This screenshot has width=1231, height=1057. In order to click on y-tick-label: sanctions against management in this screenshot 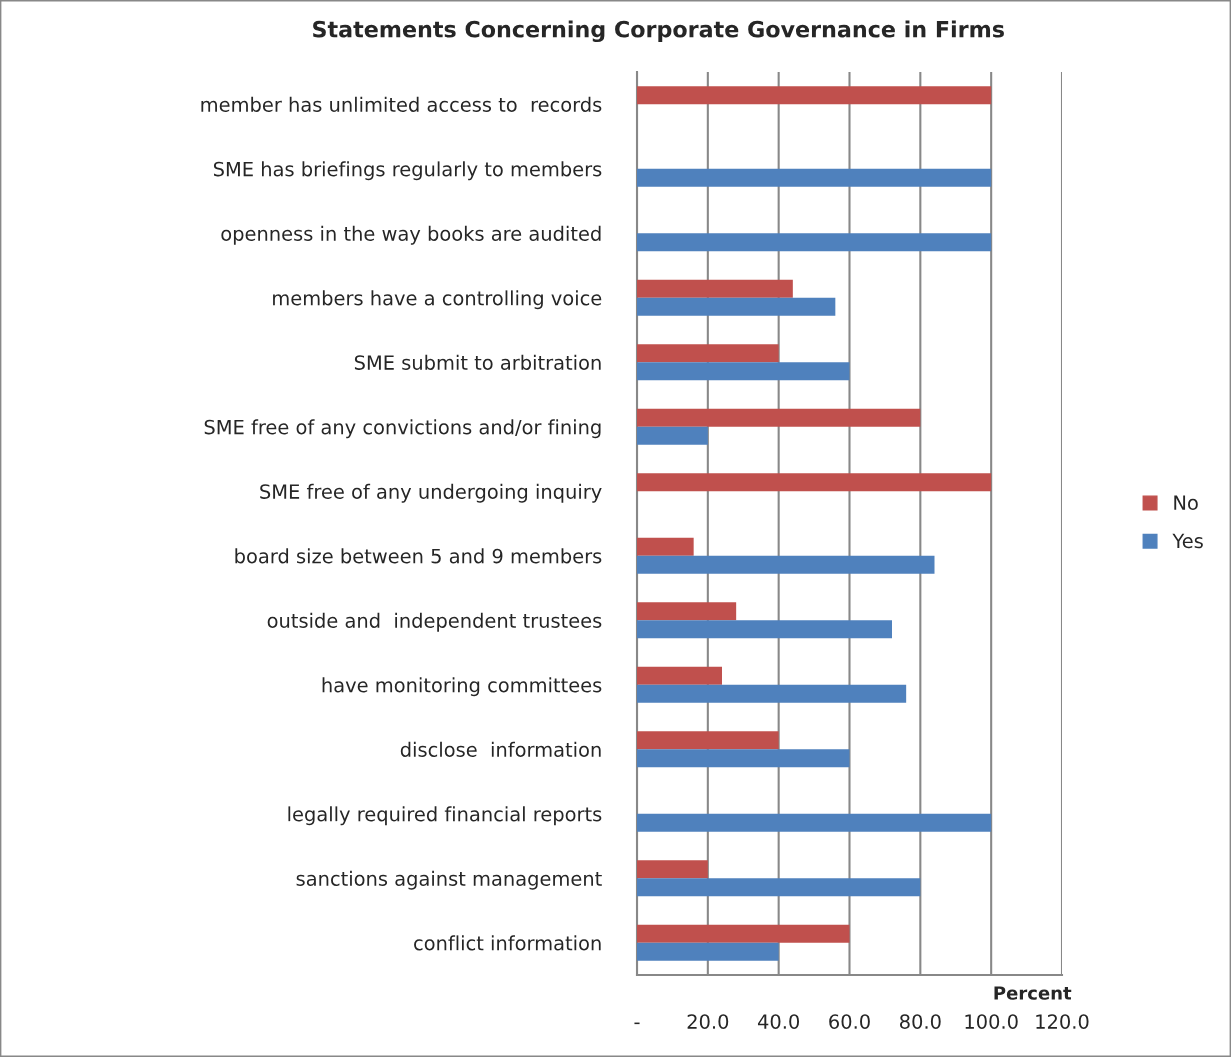, I will do `click(449, 880)`.